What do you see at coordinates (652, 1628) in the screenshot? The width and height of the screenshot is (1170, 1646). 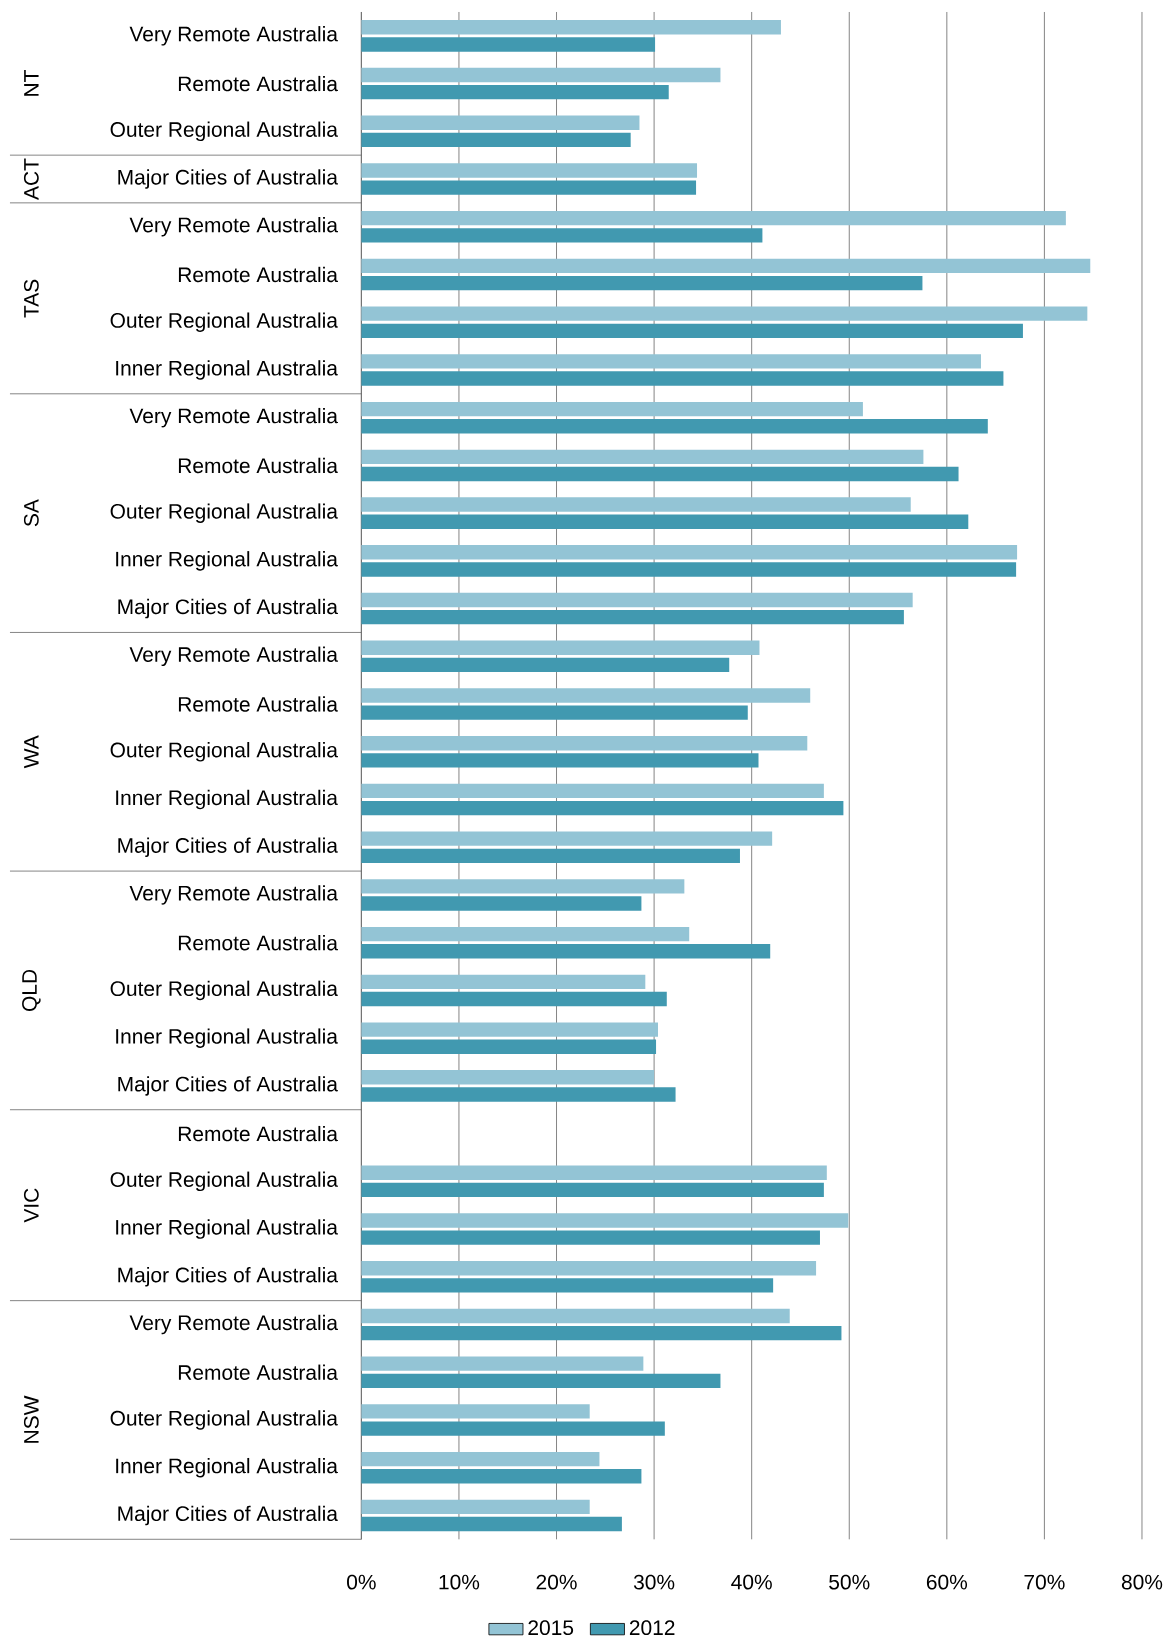 I see `legend-label: 2012` at bounding box center [652, 1628].